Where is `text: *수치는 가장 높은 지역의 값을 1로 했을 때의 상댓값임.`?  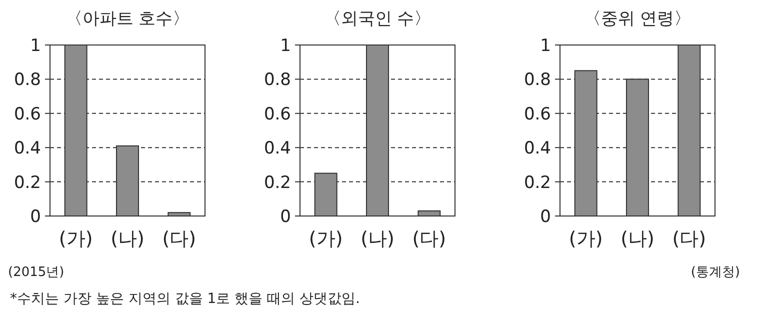 text: *수치는 가장 높은 지역의 값을 1로 했을 때의 상댓값임. is located at coordinates (185, 299).